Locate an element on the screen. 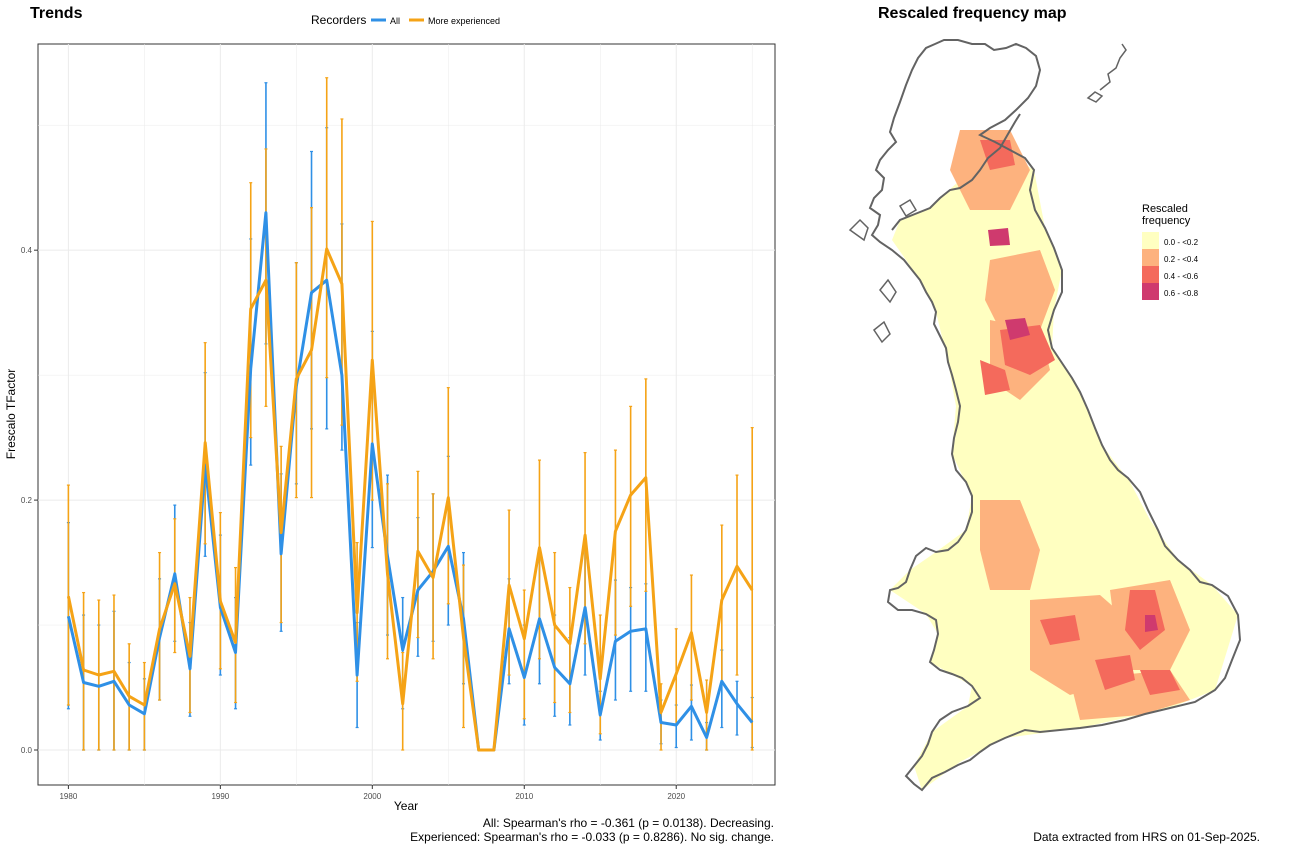 The height and width of the screenshot is (850, 1300). x-tick-label: 1990 is located at coordinates (220, 796).